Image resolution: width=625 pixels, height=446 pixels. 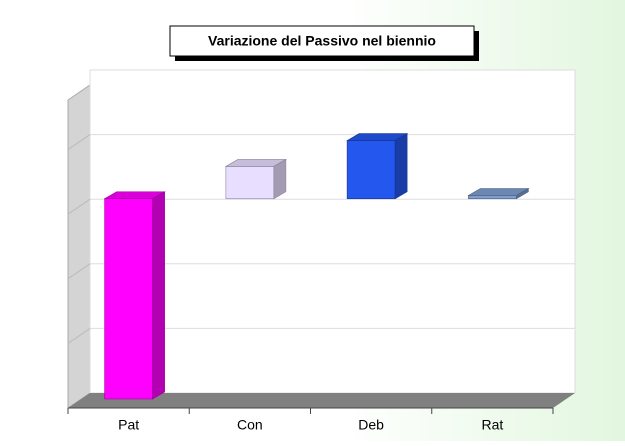 I want to click on x-tick-label: Con, so click(x=250, y=425).